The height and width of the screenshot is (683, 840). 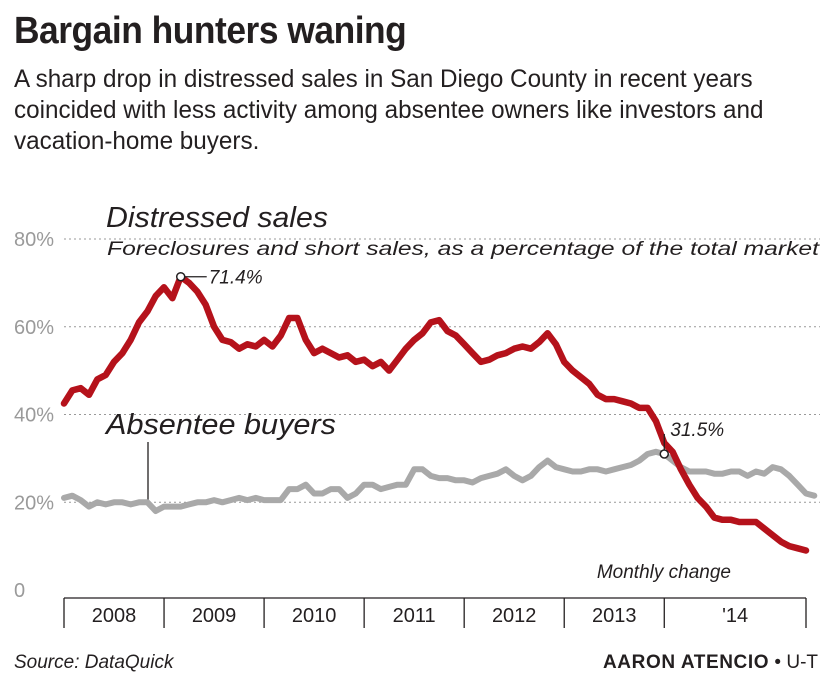 What do you see at coordinates (314, 616) in the screenshot?
I see `x-tick-label: 2010` at bounding box center [314, 616].